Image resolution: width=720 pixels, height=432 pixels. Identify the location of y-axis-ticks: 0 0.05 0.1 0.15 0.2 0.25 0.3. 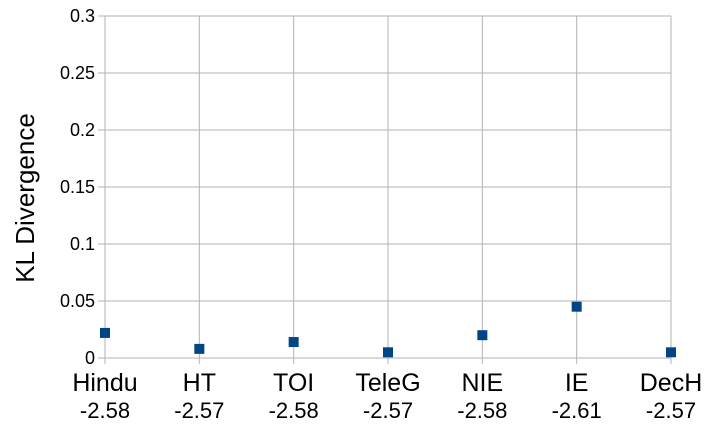
(77, 187).